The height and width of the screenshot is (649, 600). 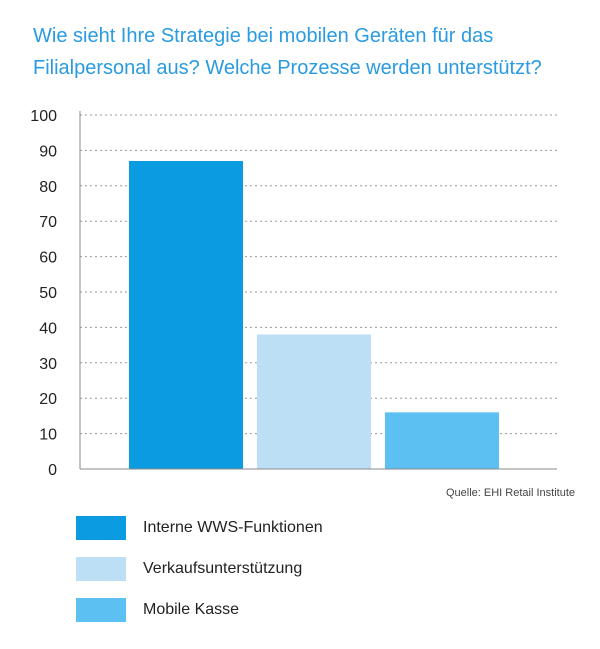 I want to click on y-tick-label-40: 40, so click(x=48, y=328).